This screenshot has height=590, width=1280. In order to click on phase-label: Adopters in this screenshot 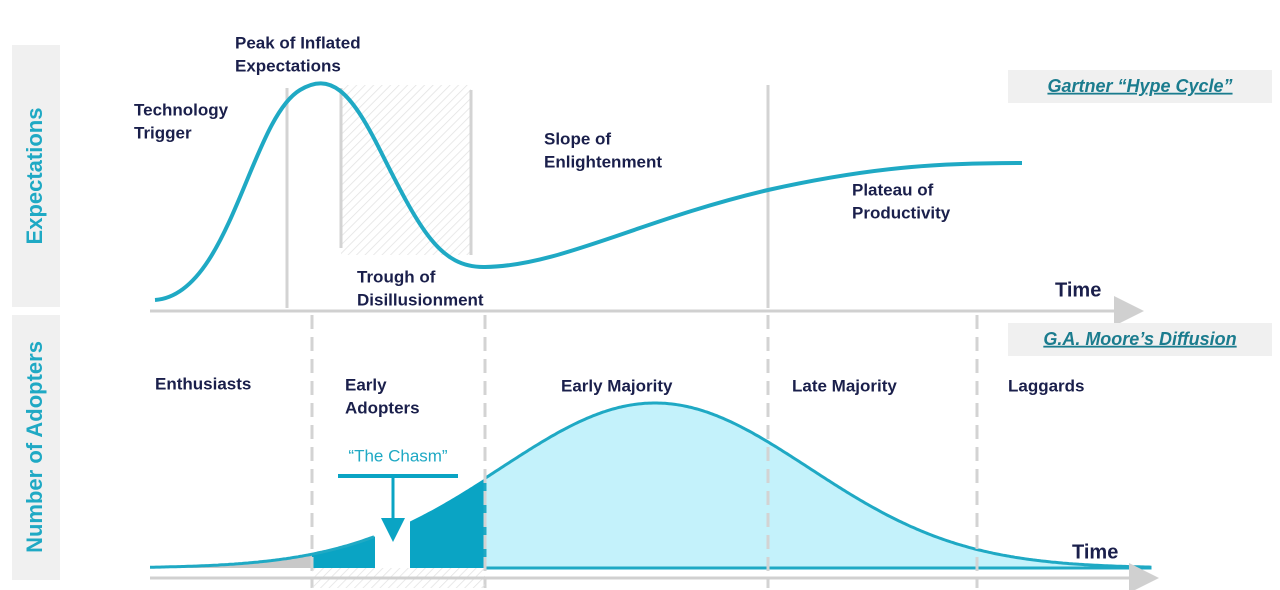, I will do `click(382, 407)`.